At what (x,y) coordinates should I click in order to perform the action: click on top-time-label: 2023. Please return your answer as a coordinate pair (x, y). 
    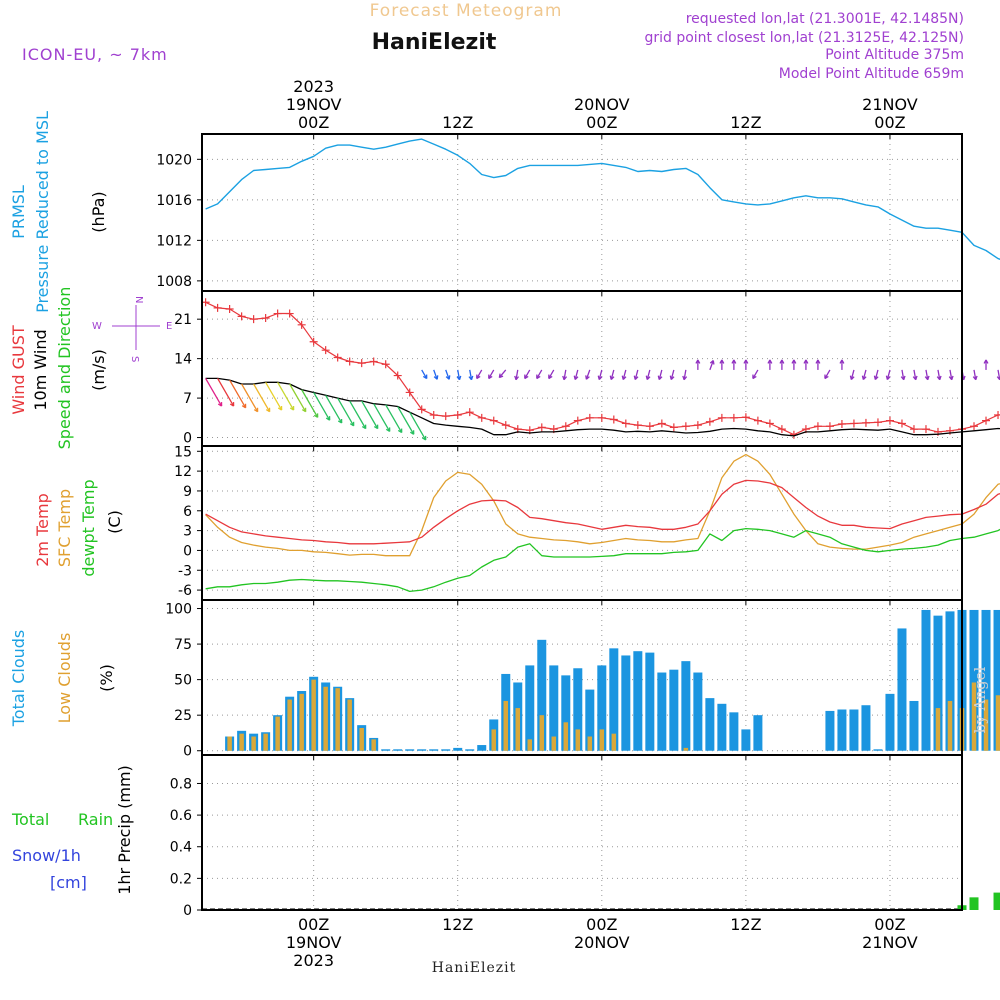
    Looking at the image, I should click on (313, 86).